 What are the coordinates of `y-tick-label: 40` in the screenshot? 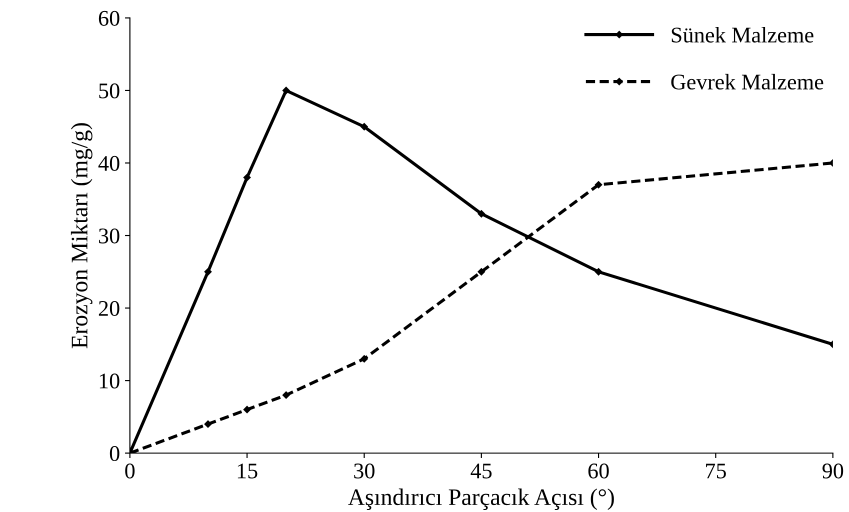 It's located at (109, 163).